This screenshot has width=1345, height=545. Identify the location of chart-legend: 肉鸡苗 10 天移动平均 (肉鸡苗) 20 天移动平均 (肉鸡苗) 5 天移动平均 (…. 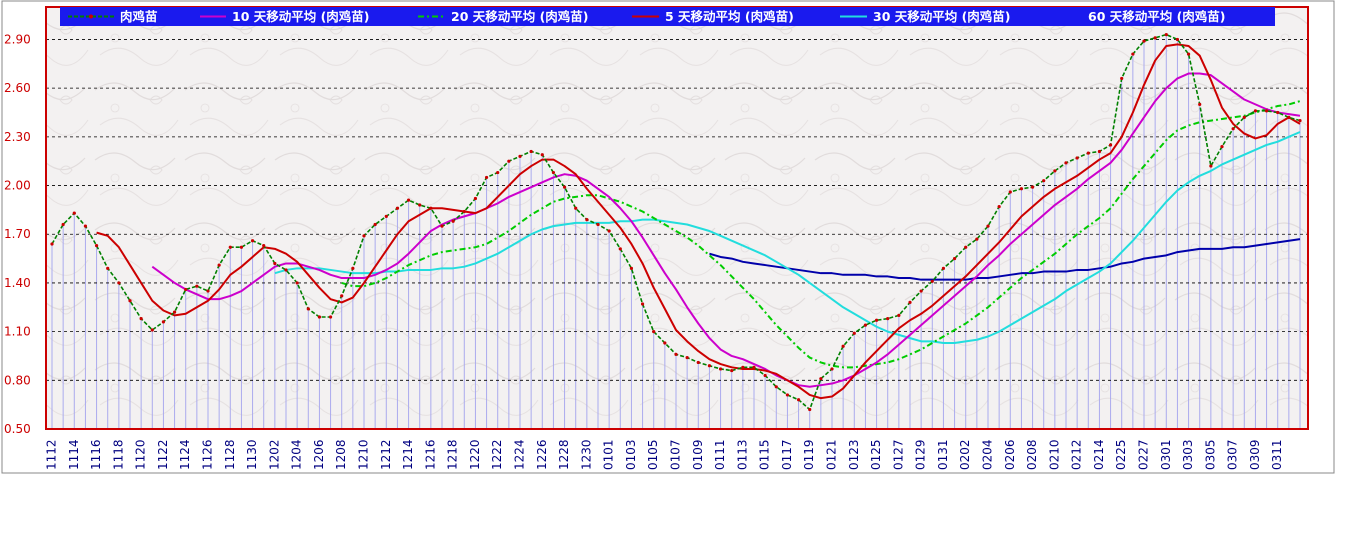
(667, 16).